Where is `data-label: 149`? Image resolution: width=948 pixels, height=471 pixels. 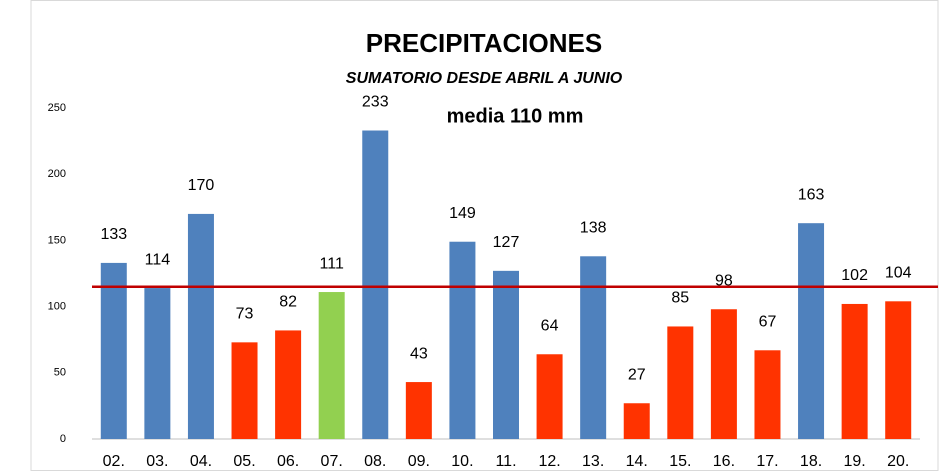
data-label: 149 is located at coordinates (462, 213).